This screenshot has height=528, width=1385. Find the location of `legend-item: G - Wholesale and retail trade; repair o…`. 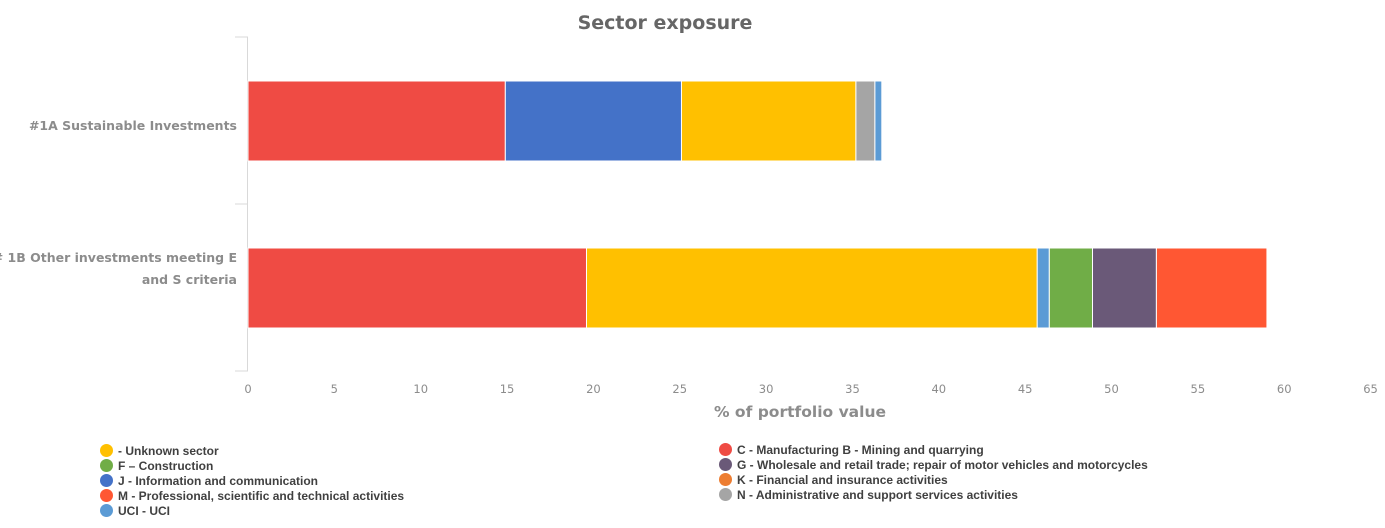

legend-item: G - Wholesale and retail trade; repair o… is located at coordinates (933, 464).